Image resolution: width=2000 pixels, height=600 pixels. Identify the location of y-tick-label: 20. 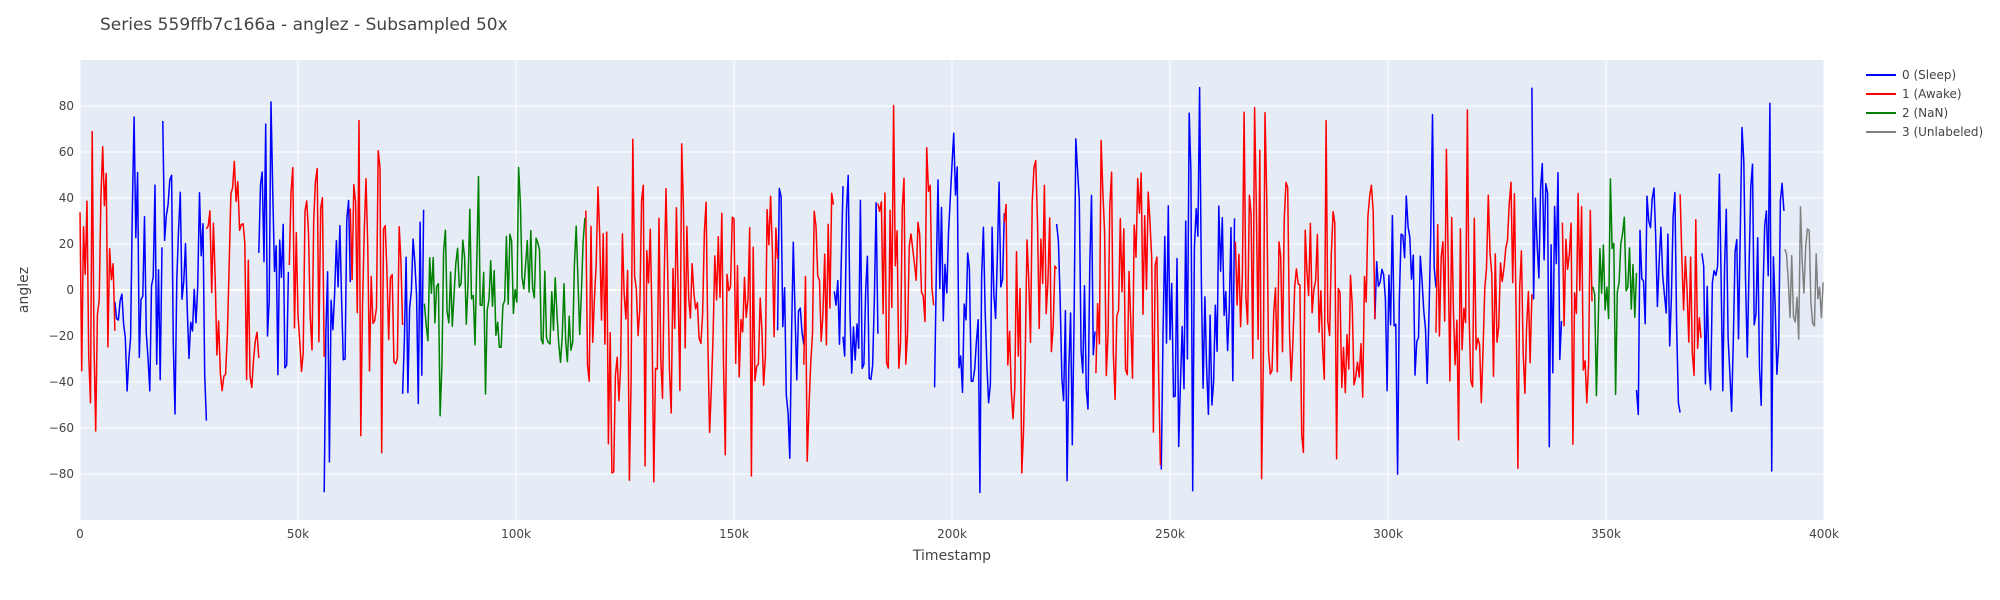
(66, 244).